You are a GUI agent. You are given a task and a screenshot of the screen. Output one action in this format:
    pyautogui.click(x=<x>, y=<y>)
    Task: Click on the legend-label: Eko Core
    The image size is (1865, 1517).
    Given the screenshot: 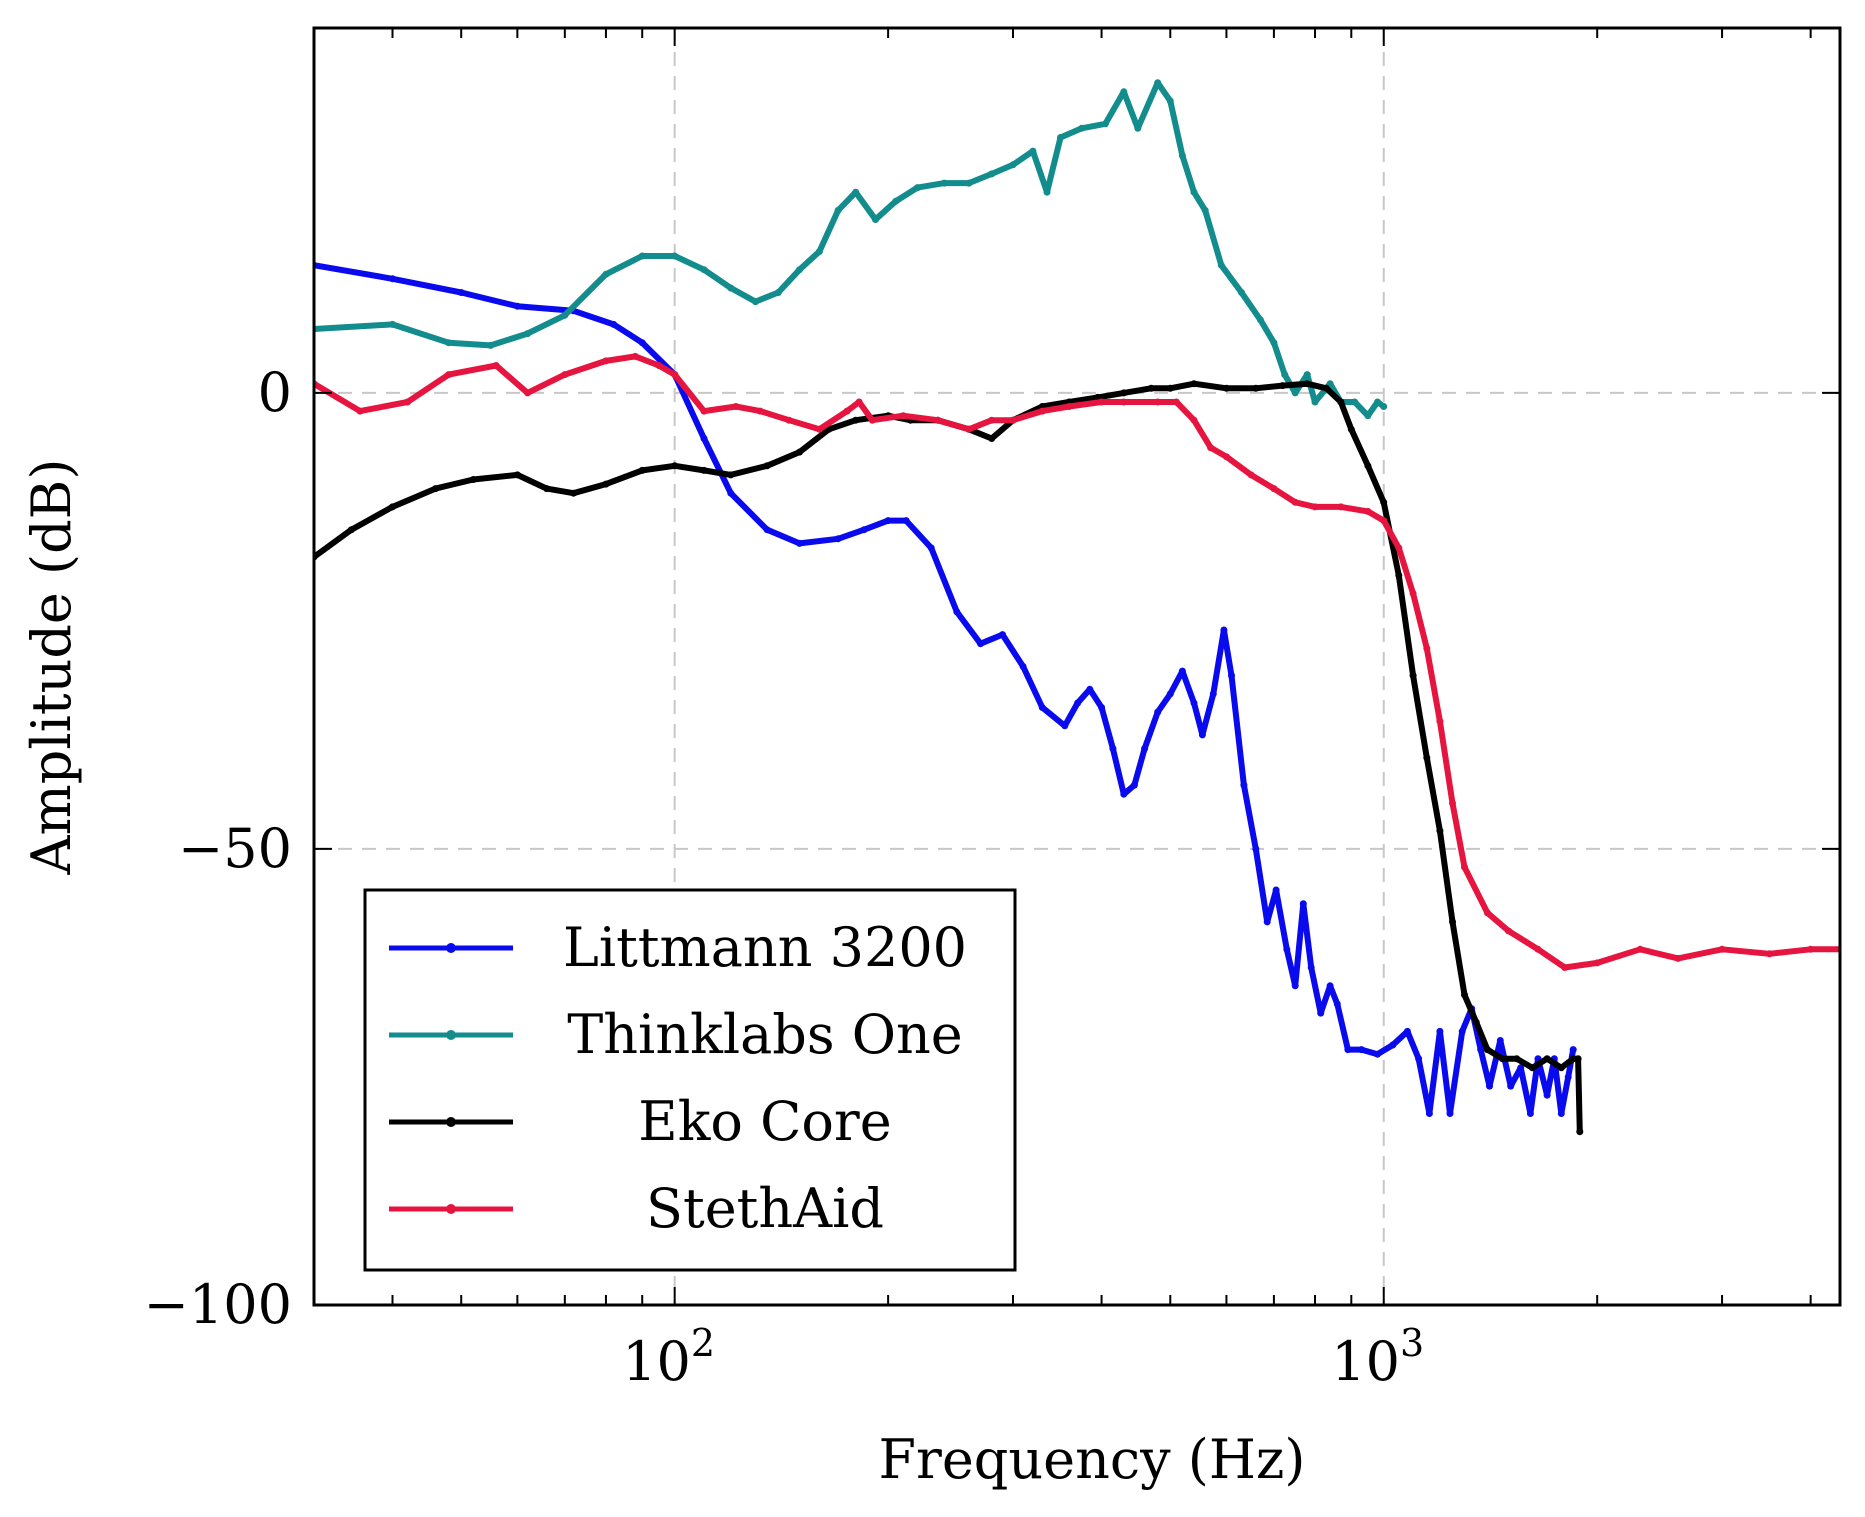 What is the action you would take?
    pyautogui.click(x=764, y=1121)
    